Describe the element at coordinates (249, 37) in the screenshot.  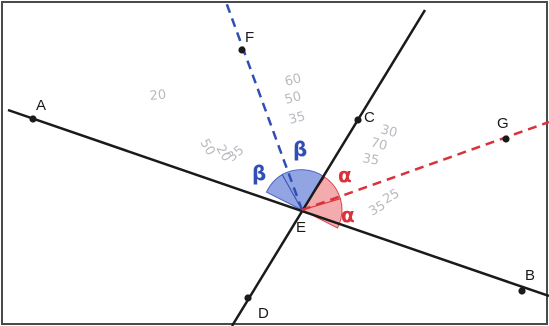
I see `label-F: F` at that location.